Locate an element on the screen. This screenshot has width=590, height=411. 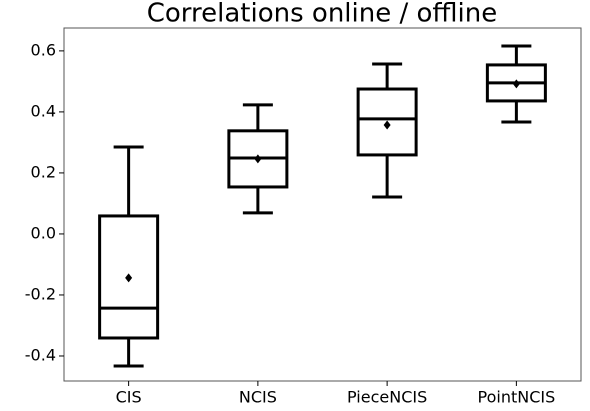
x-tick-label: CIS is located at coordinates (129, 397).